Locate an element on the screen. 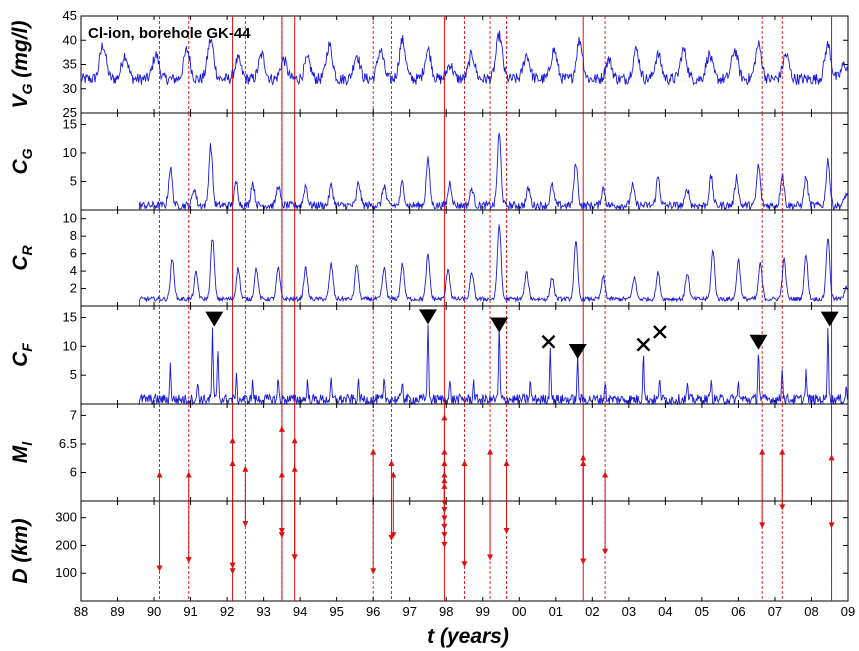 Image resolution: width=859 pixels, height=651 pixels. cross-marker is located at coordinates (660, 332).